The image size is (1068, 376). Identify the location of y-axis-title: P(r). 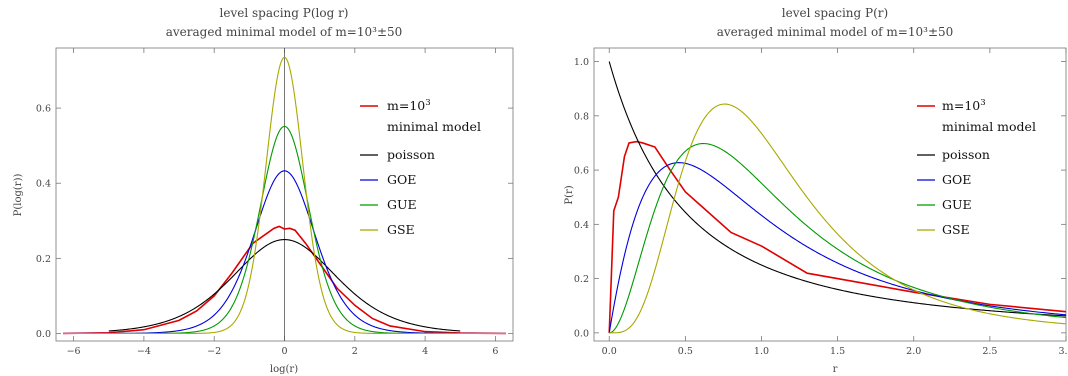
(569, 194).